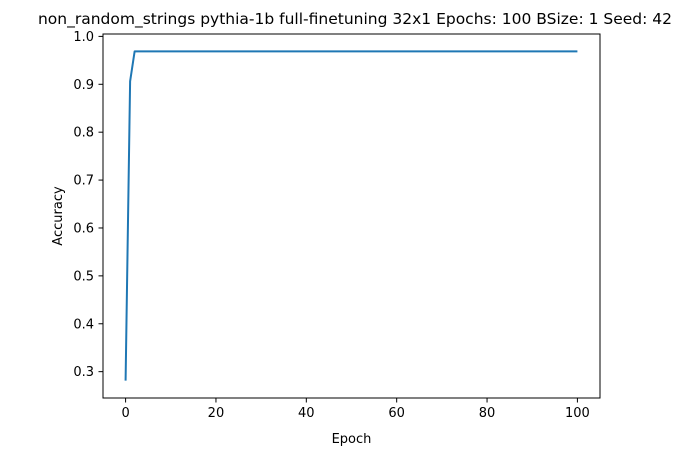  I want to click on y-tick-label: 0.9, so click(83, 85).